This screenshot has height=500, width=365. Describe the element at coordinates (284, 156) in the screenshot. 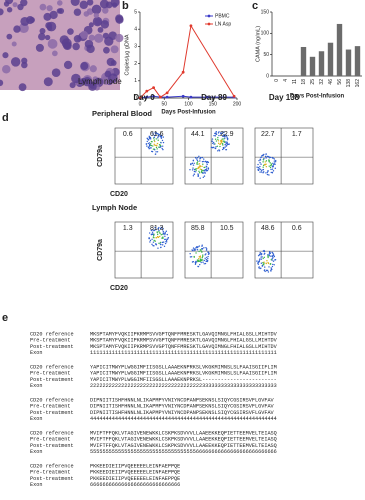

I see `plot-frame` at that location.